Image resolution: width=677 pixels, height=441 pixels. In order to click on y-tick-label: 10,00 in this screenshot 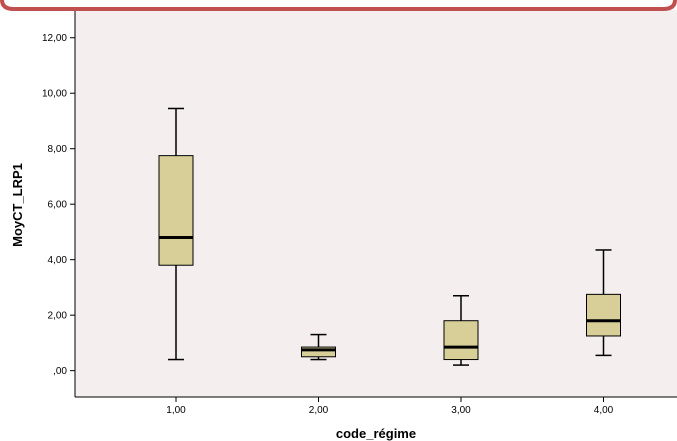, I will do `click(54, 94)`.